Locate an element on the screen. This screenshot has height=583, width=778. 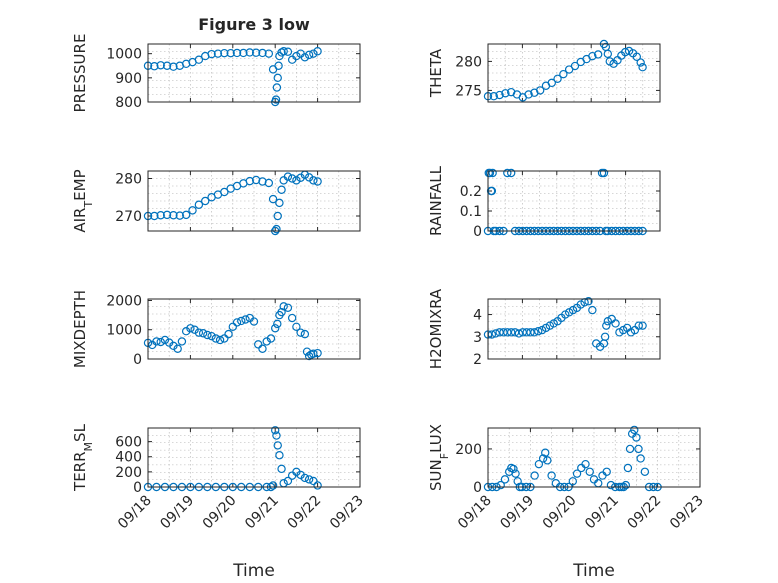
panel-2-ytick-label: 280 is located at coordinates (468, 62).